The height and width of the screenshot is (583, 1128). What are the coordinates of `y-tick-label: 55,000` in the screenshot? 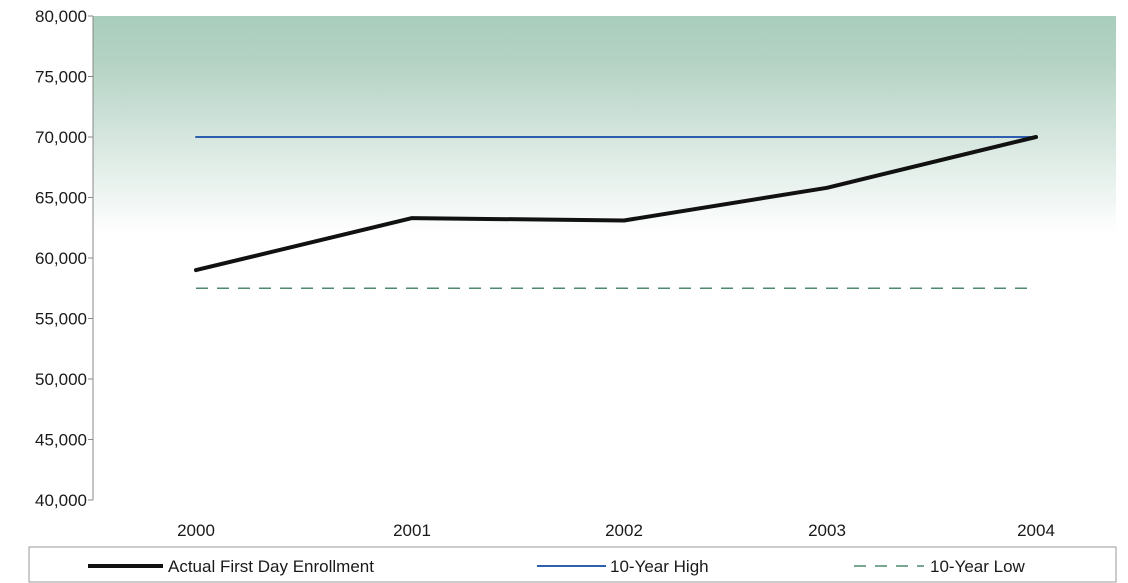 It's located at (61, 319).